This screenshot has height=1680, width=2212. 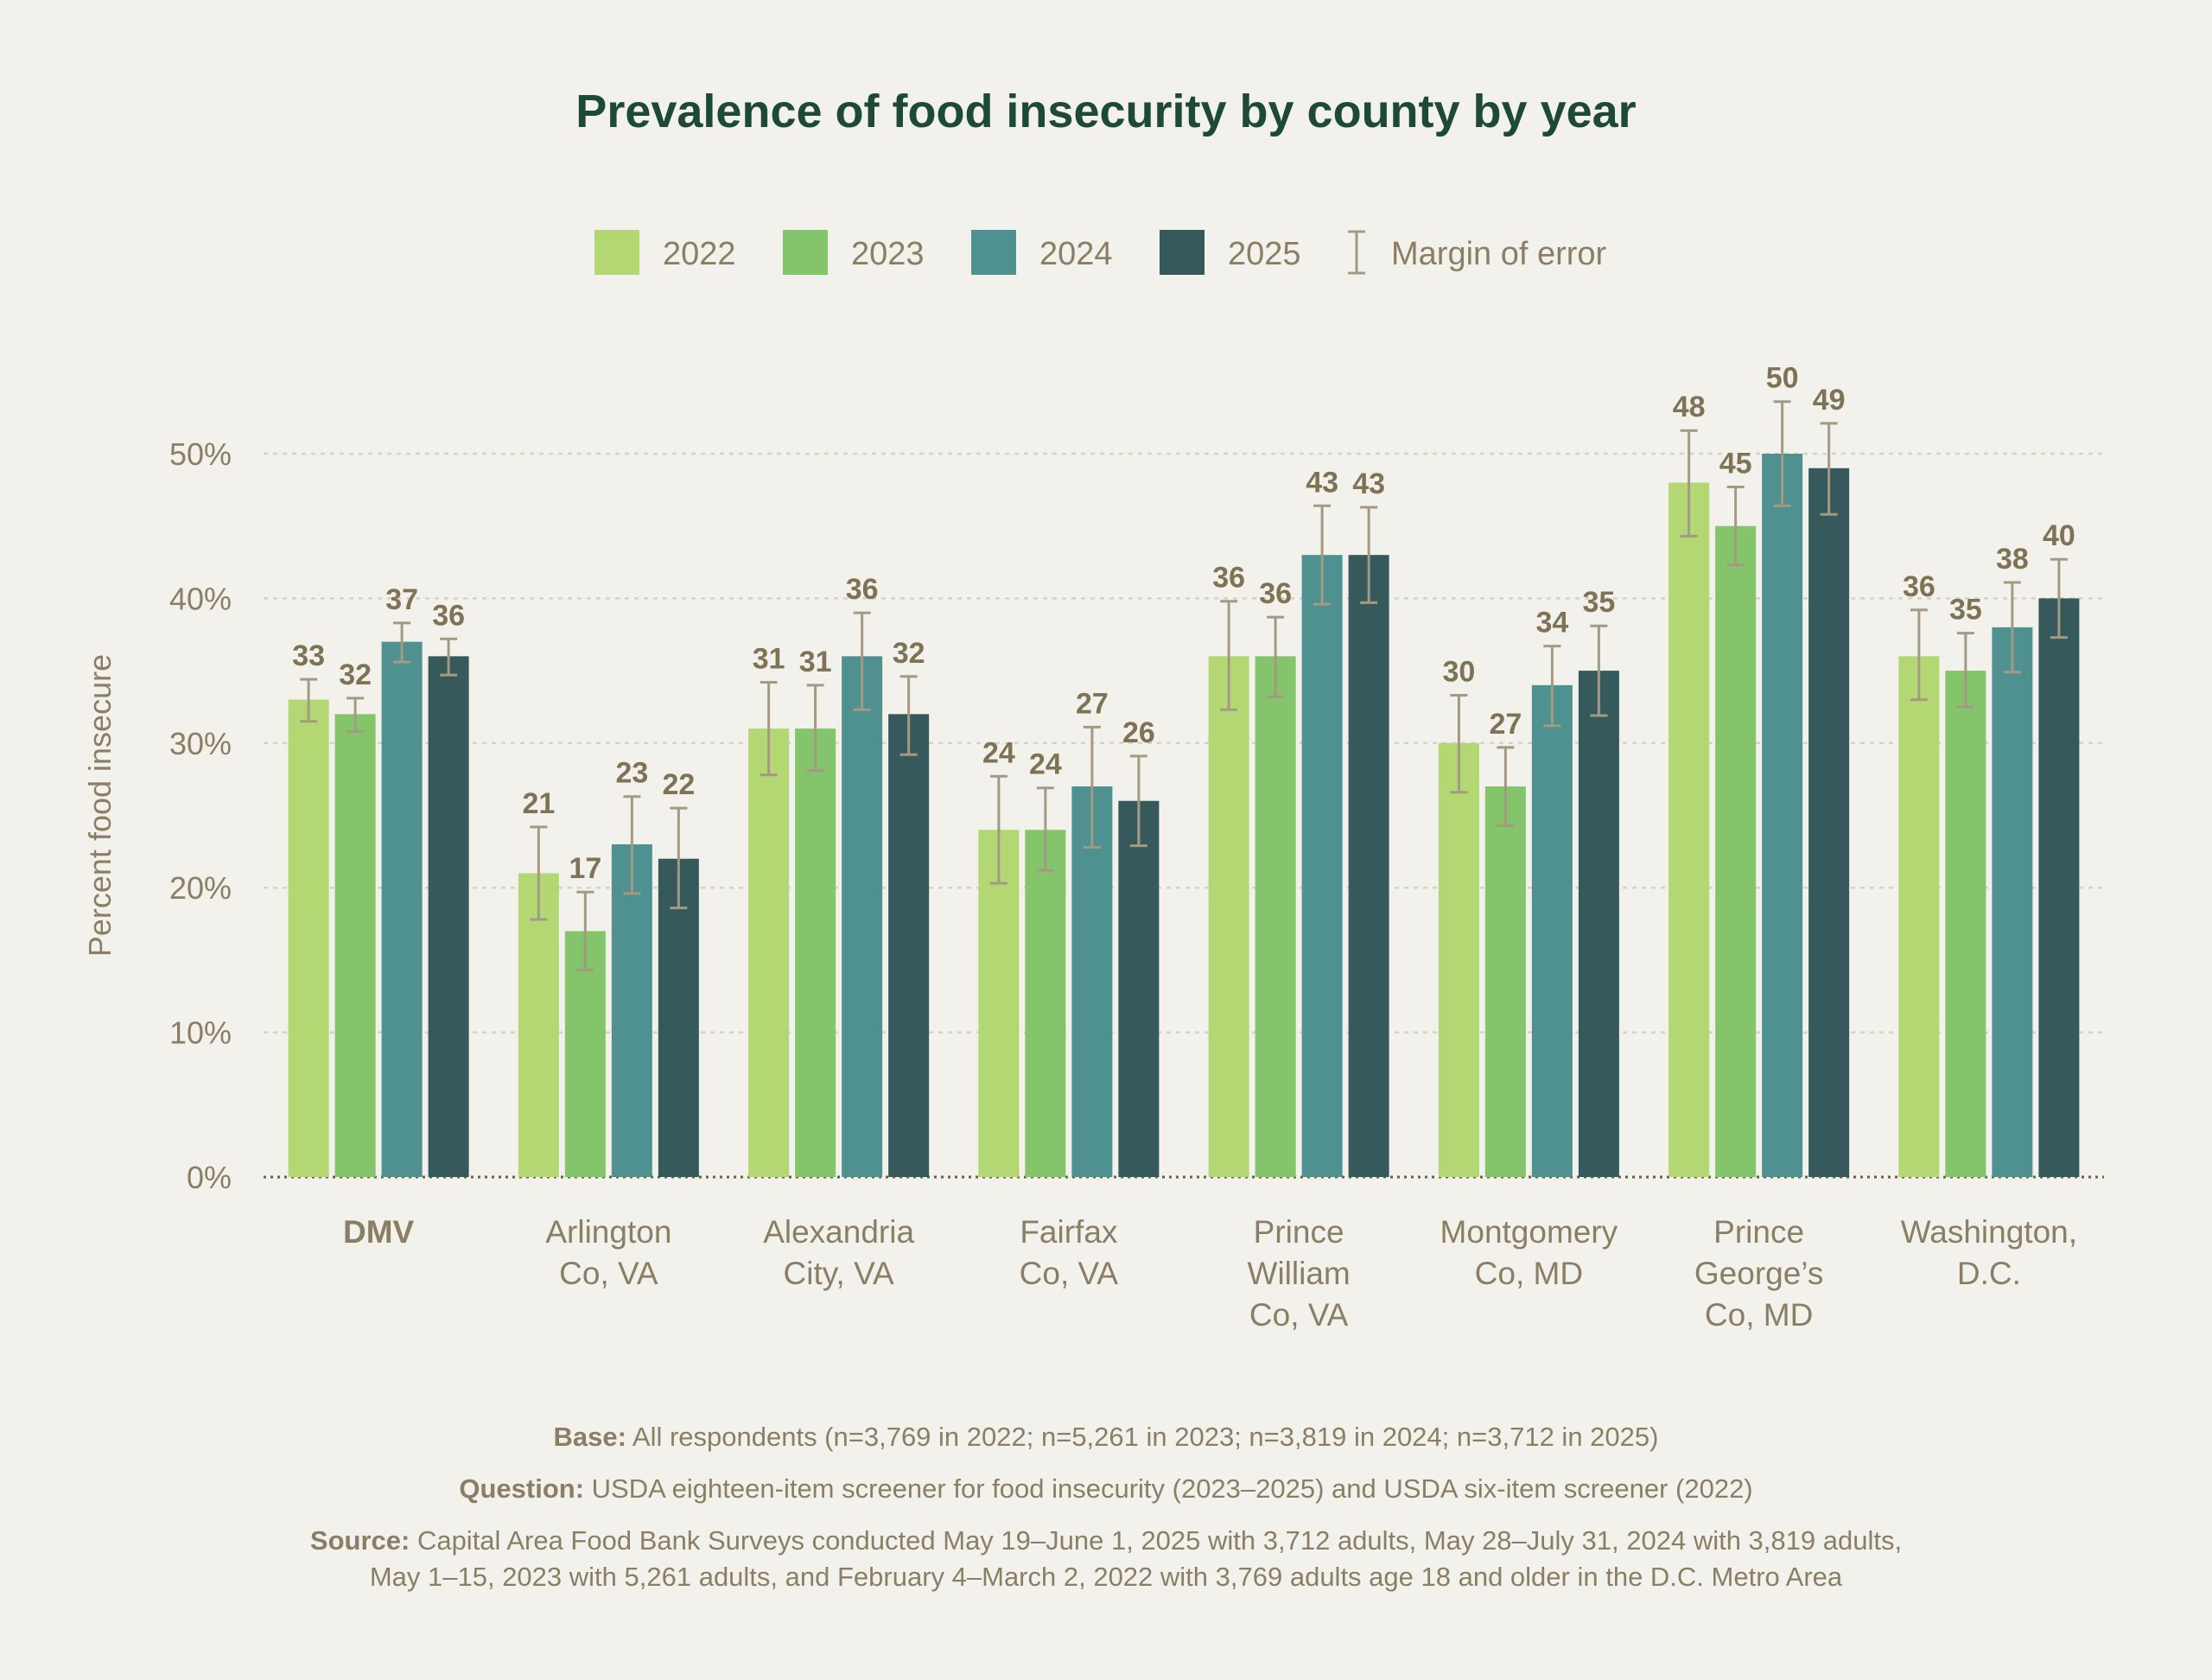 What do you see at coordinates (1689, 407) in the screenshot?
I see `value-label: 48` at bounding box center [1689, 407].